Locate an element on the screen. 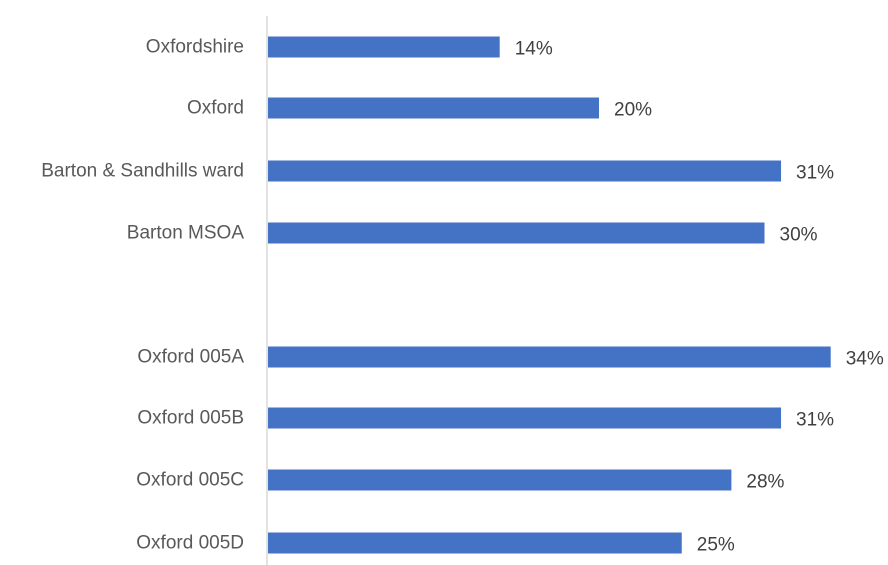 This screenshot has width=888, height=565. data-label: 28% is located at coordinates (765, 482).